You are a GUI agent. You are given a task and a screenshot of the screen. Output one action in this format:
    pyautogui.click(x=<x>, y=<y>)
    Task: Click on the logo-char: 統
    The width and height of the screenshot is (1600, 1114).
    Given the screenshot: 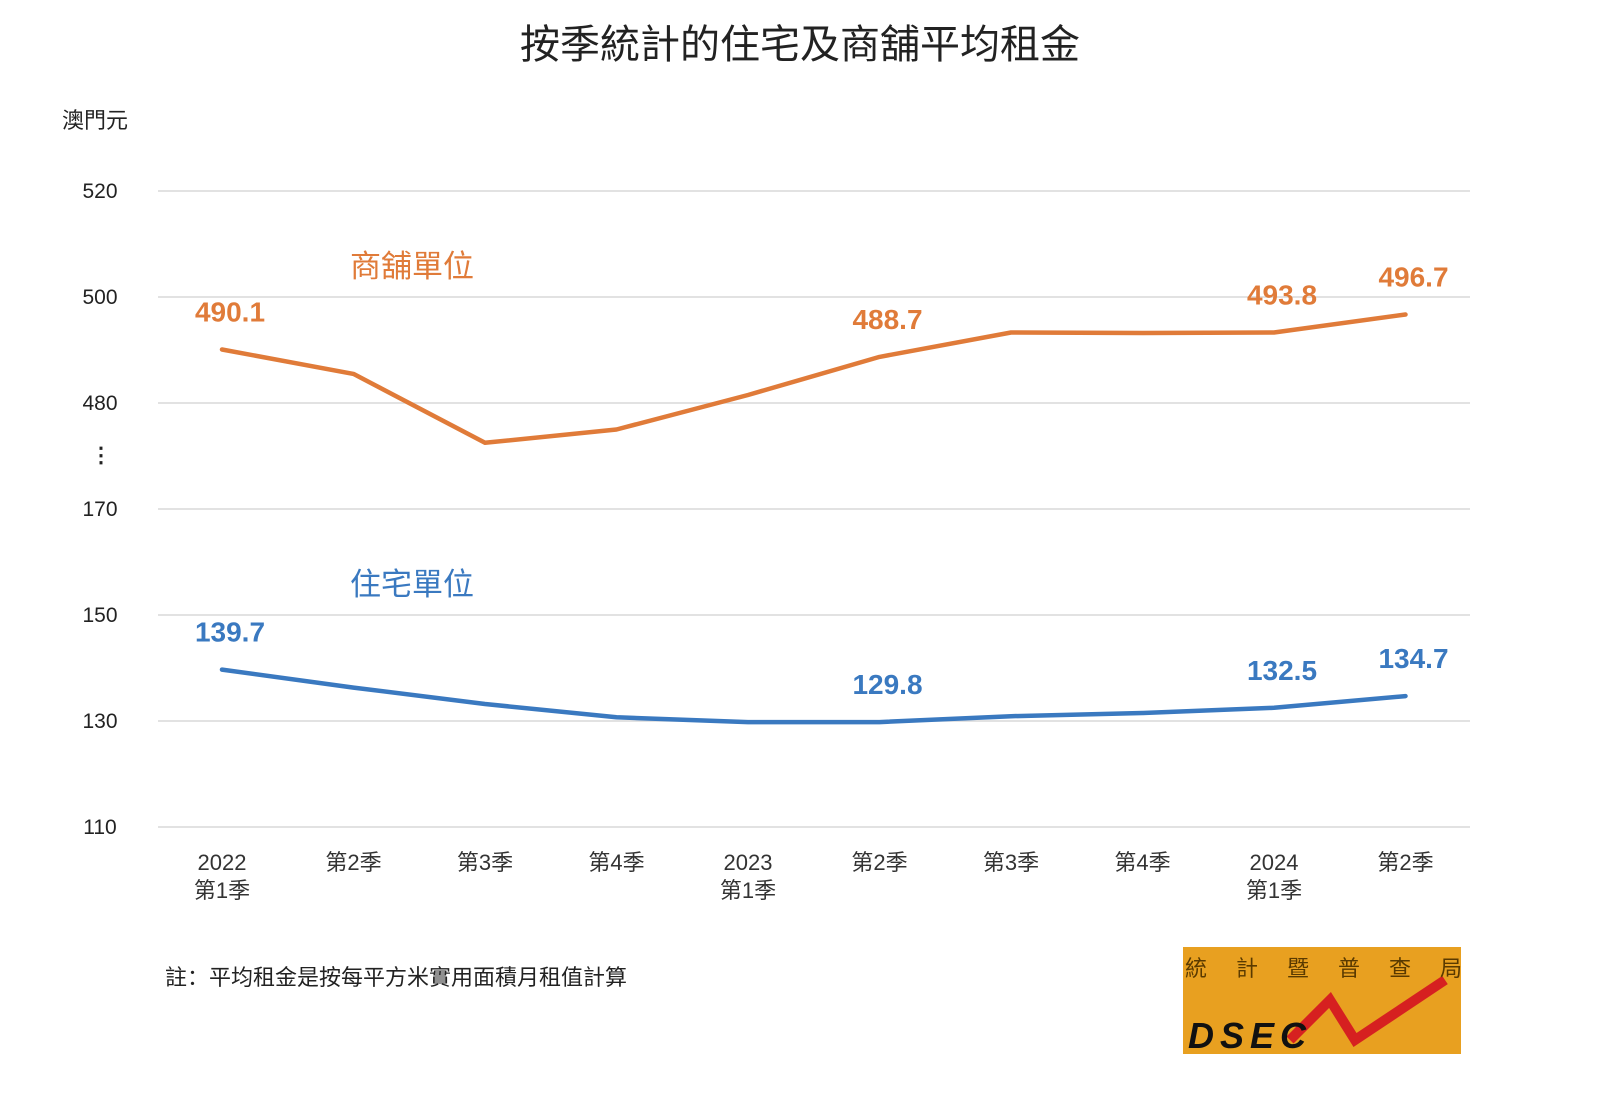 What is the action you would take?
    pyautogui.click(x=1196, y=969)
    